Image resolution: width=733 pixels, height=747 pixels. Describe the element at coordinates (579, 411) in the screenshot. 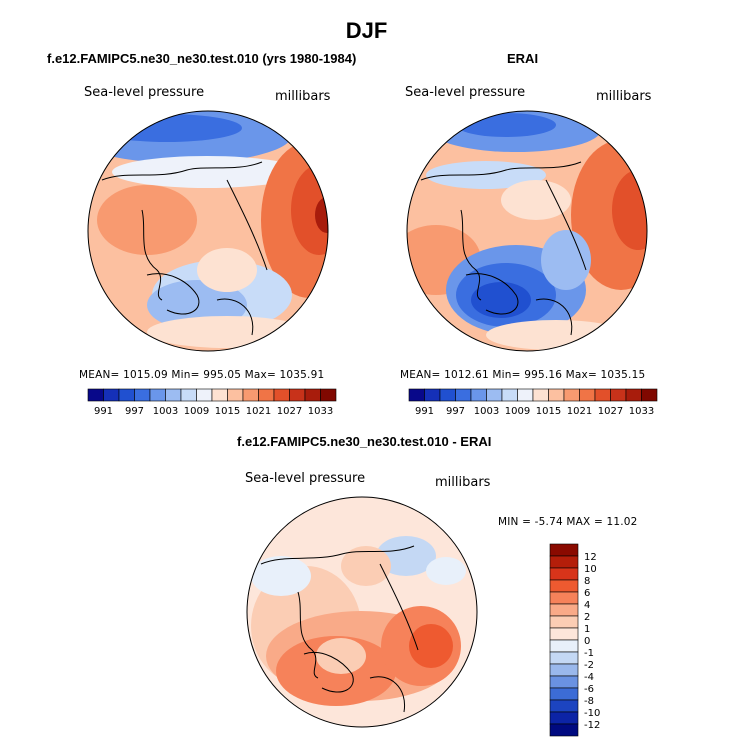

I see `panel-2-colorbar-tick-label: 1021` at that location.